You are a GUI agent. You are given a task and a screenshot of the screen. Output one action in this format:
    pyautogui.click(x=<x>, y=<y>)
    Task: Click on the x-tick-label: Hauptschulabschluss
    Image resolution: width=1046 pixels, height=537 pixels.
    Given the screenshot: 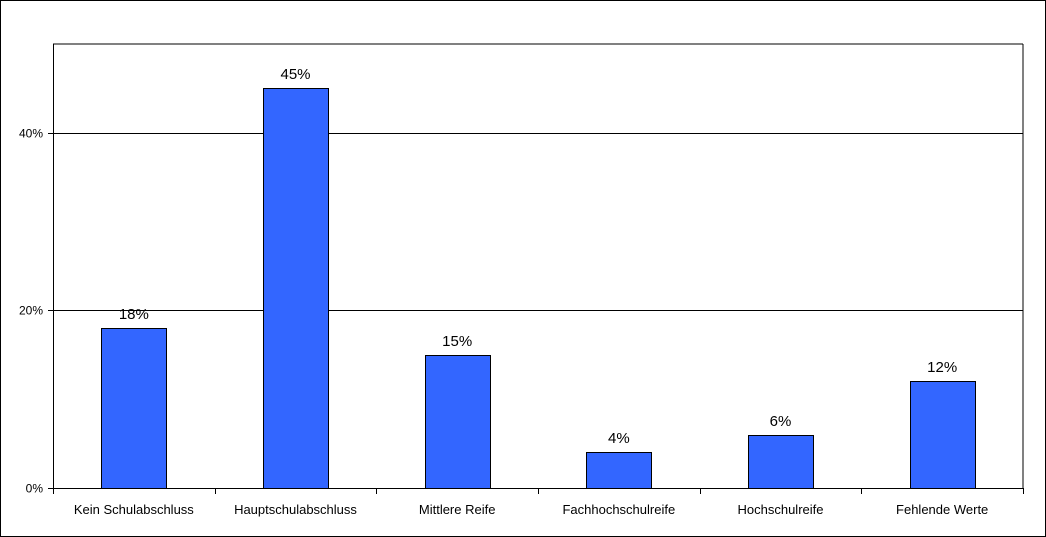 What is the action you would take?
    pyautogui.click(x=295, y=509)
    